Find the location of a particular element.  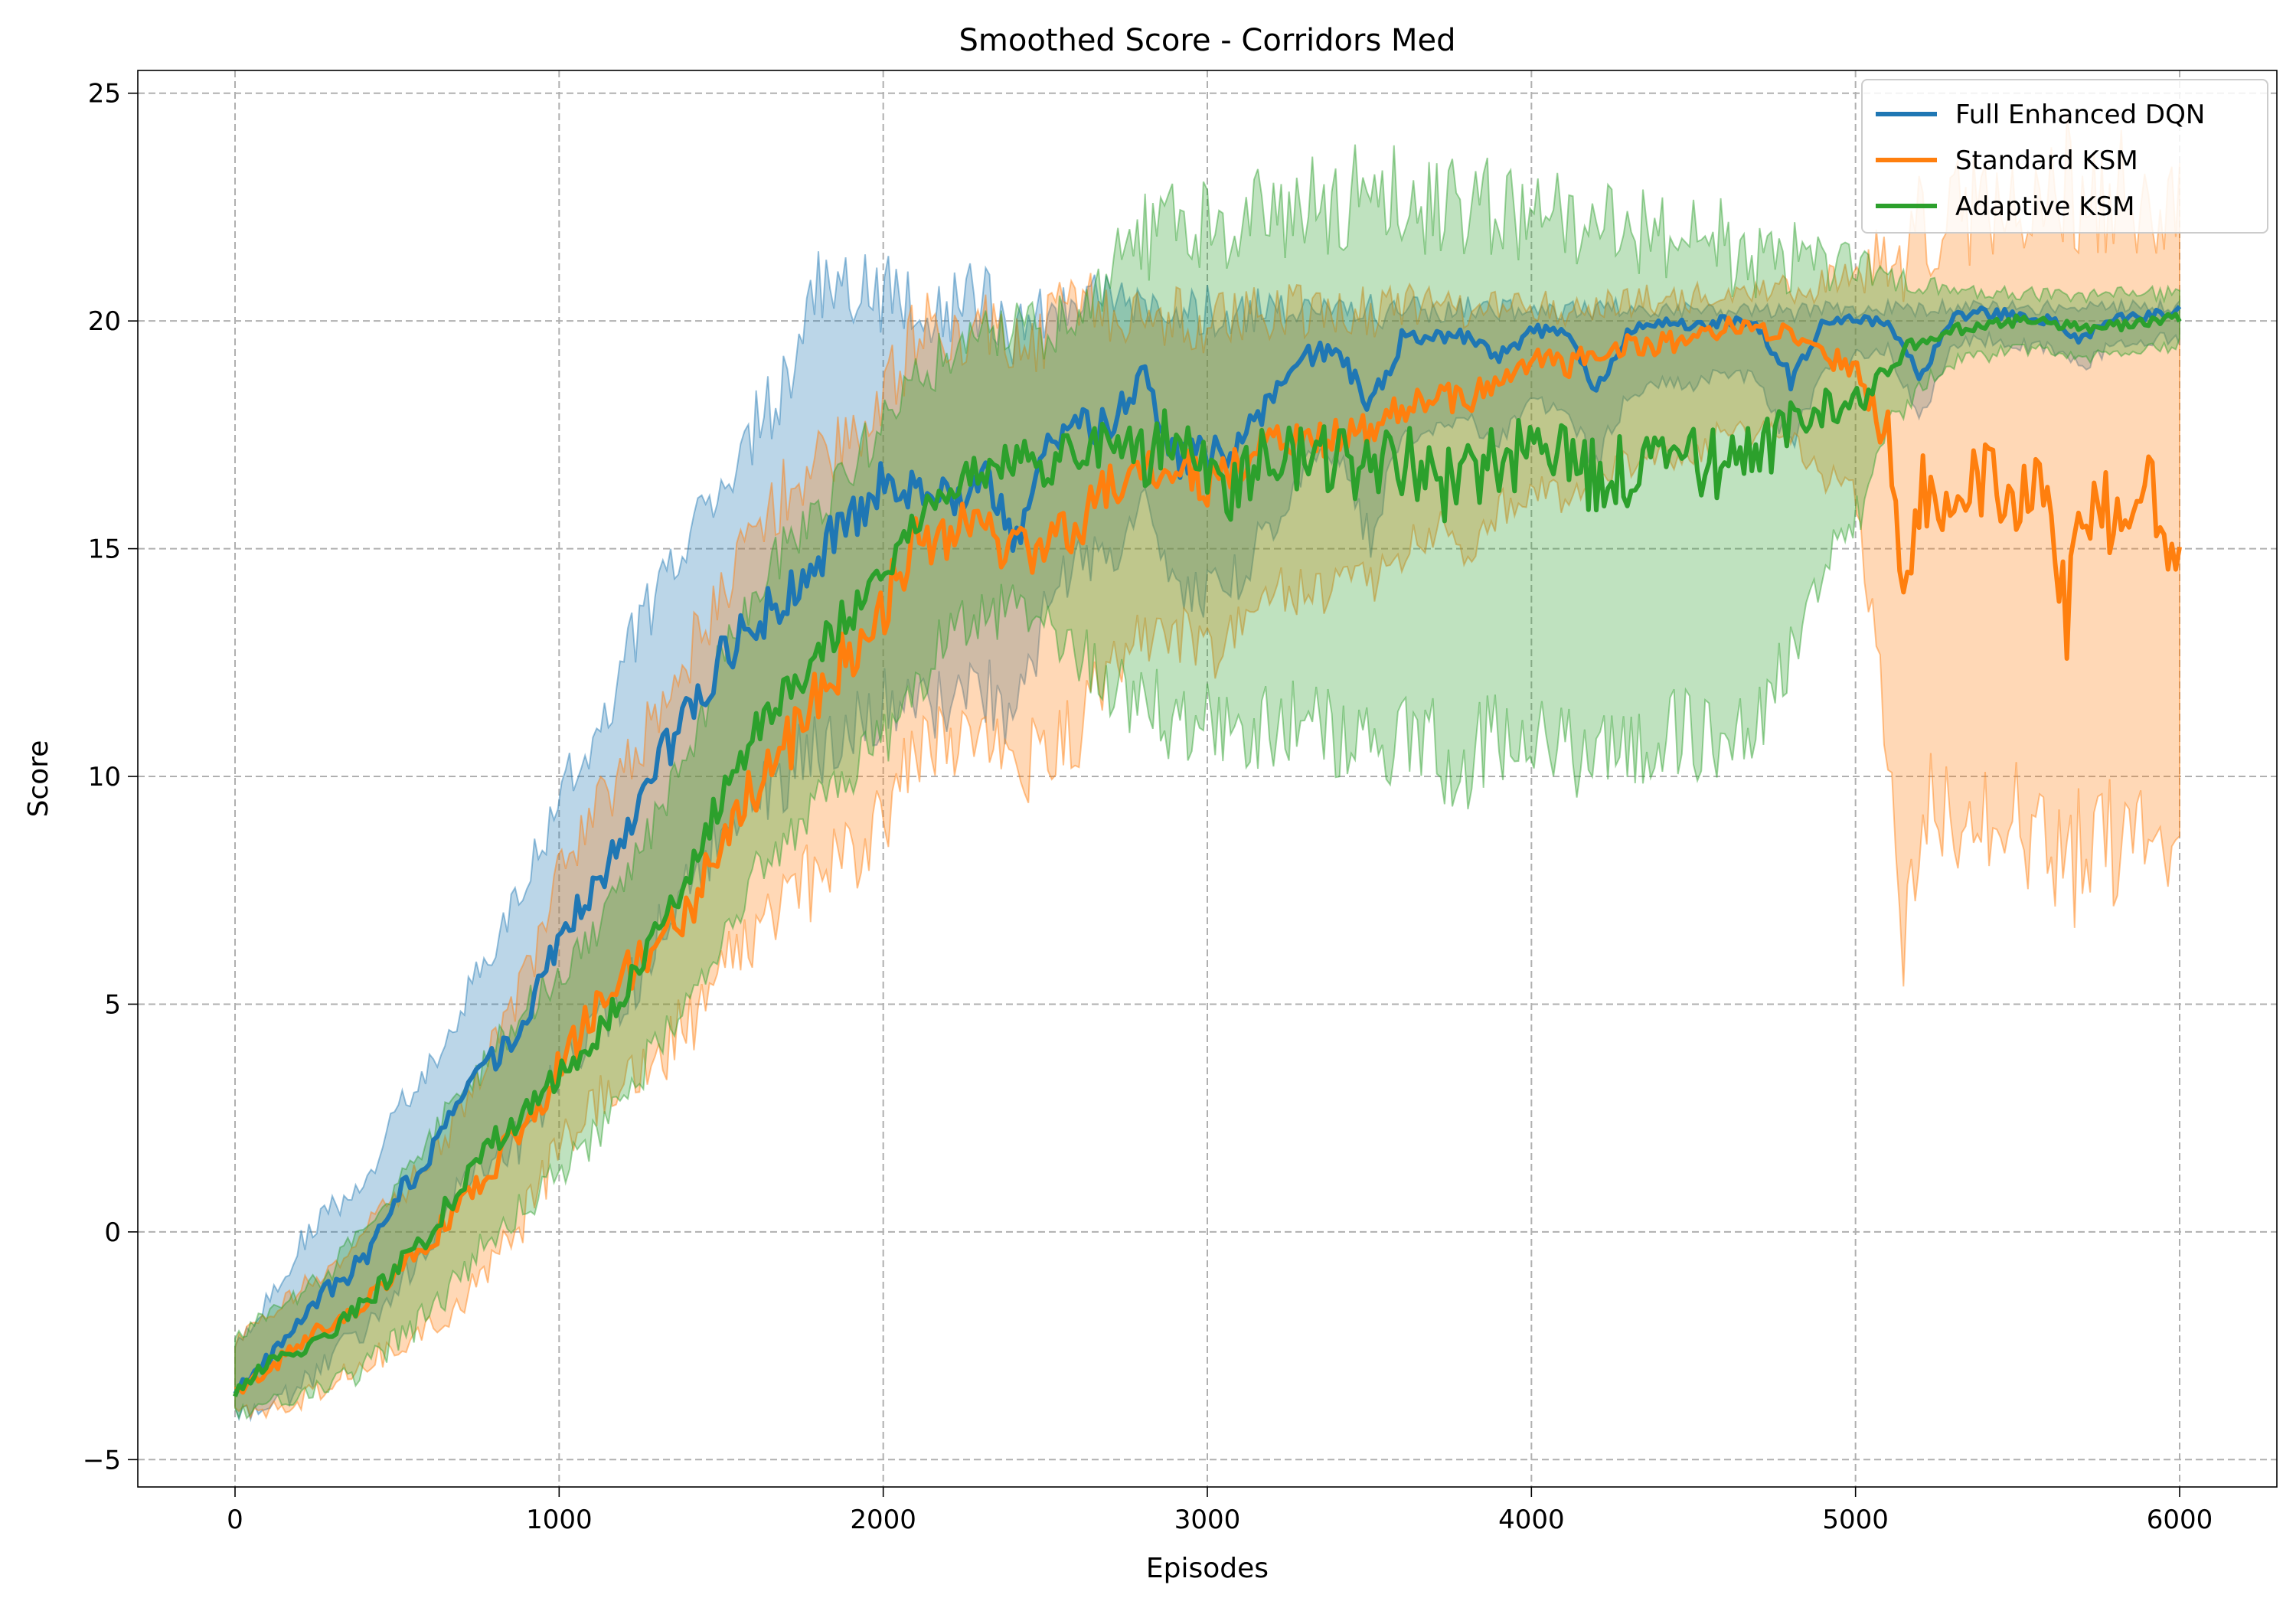

x-tick-label: 4000 is located at coordinates (1531, 1520).